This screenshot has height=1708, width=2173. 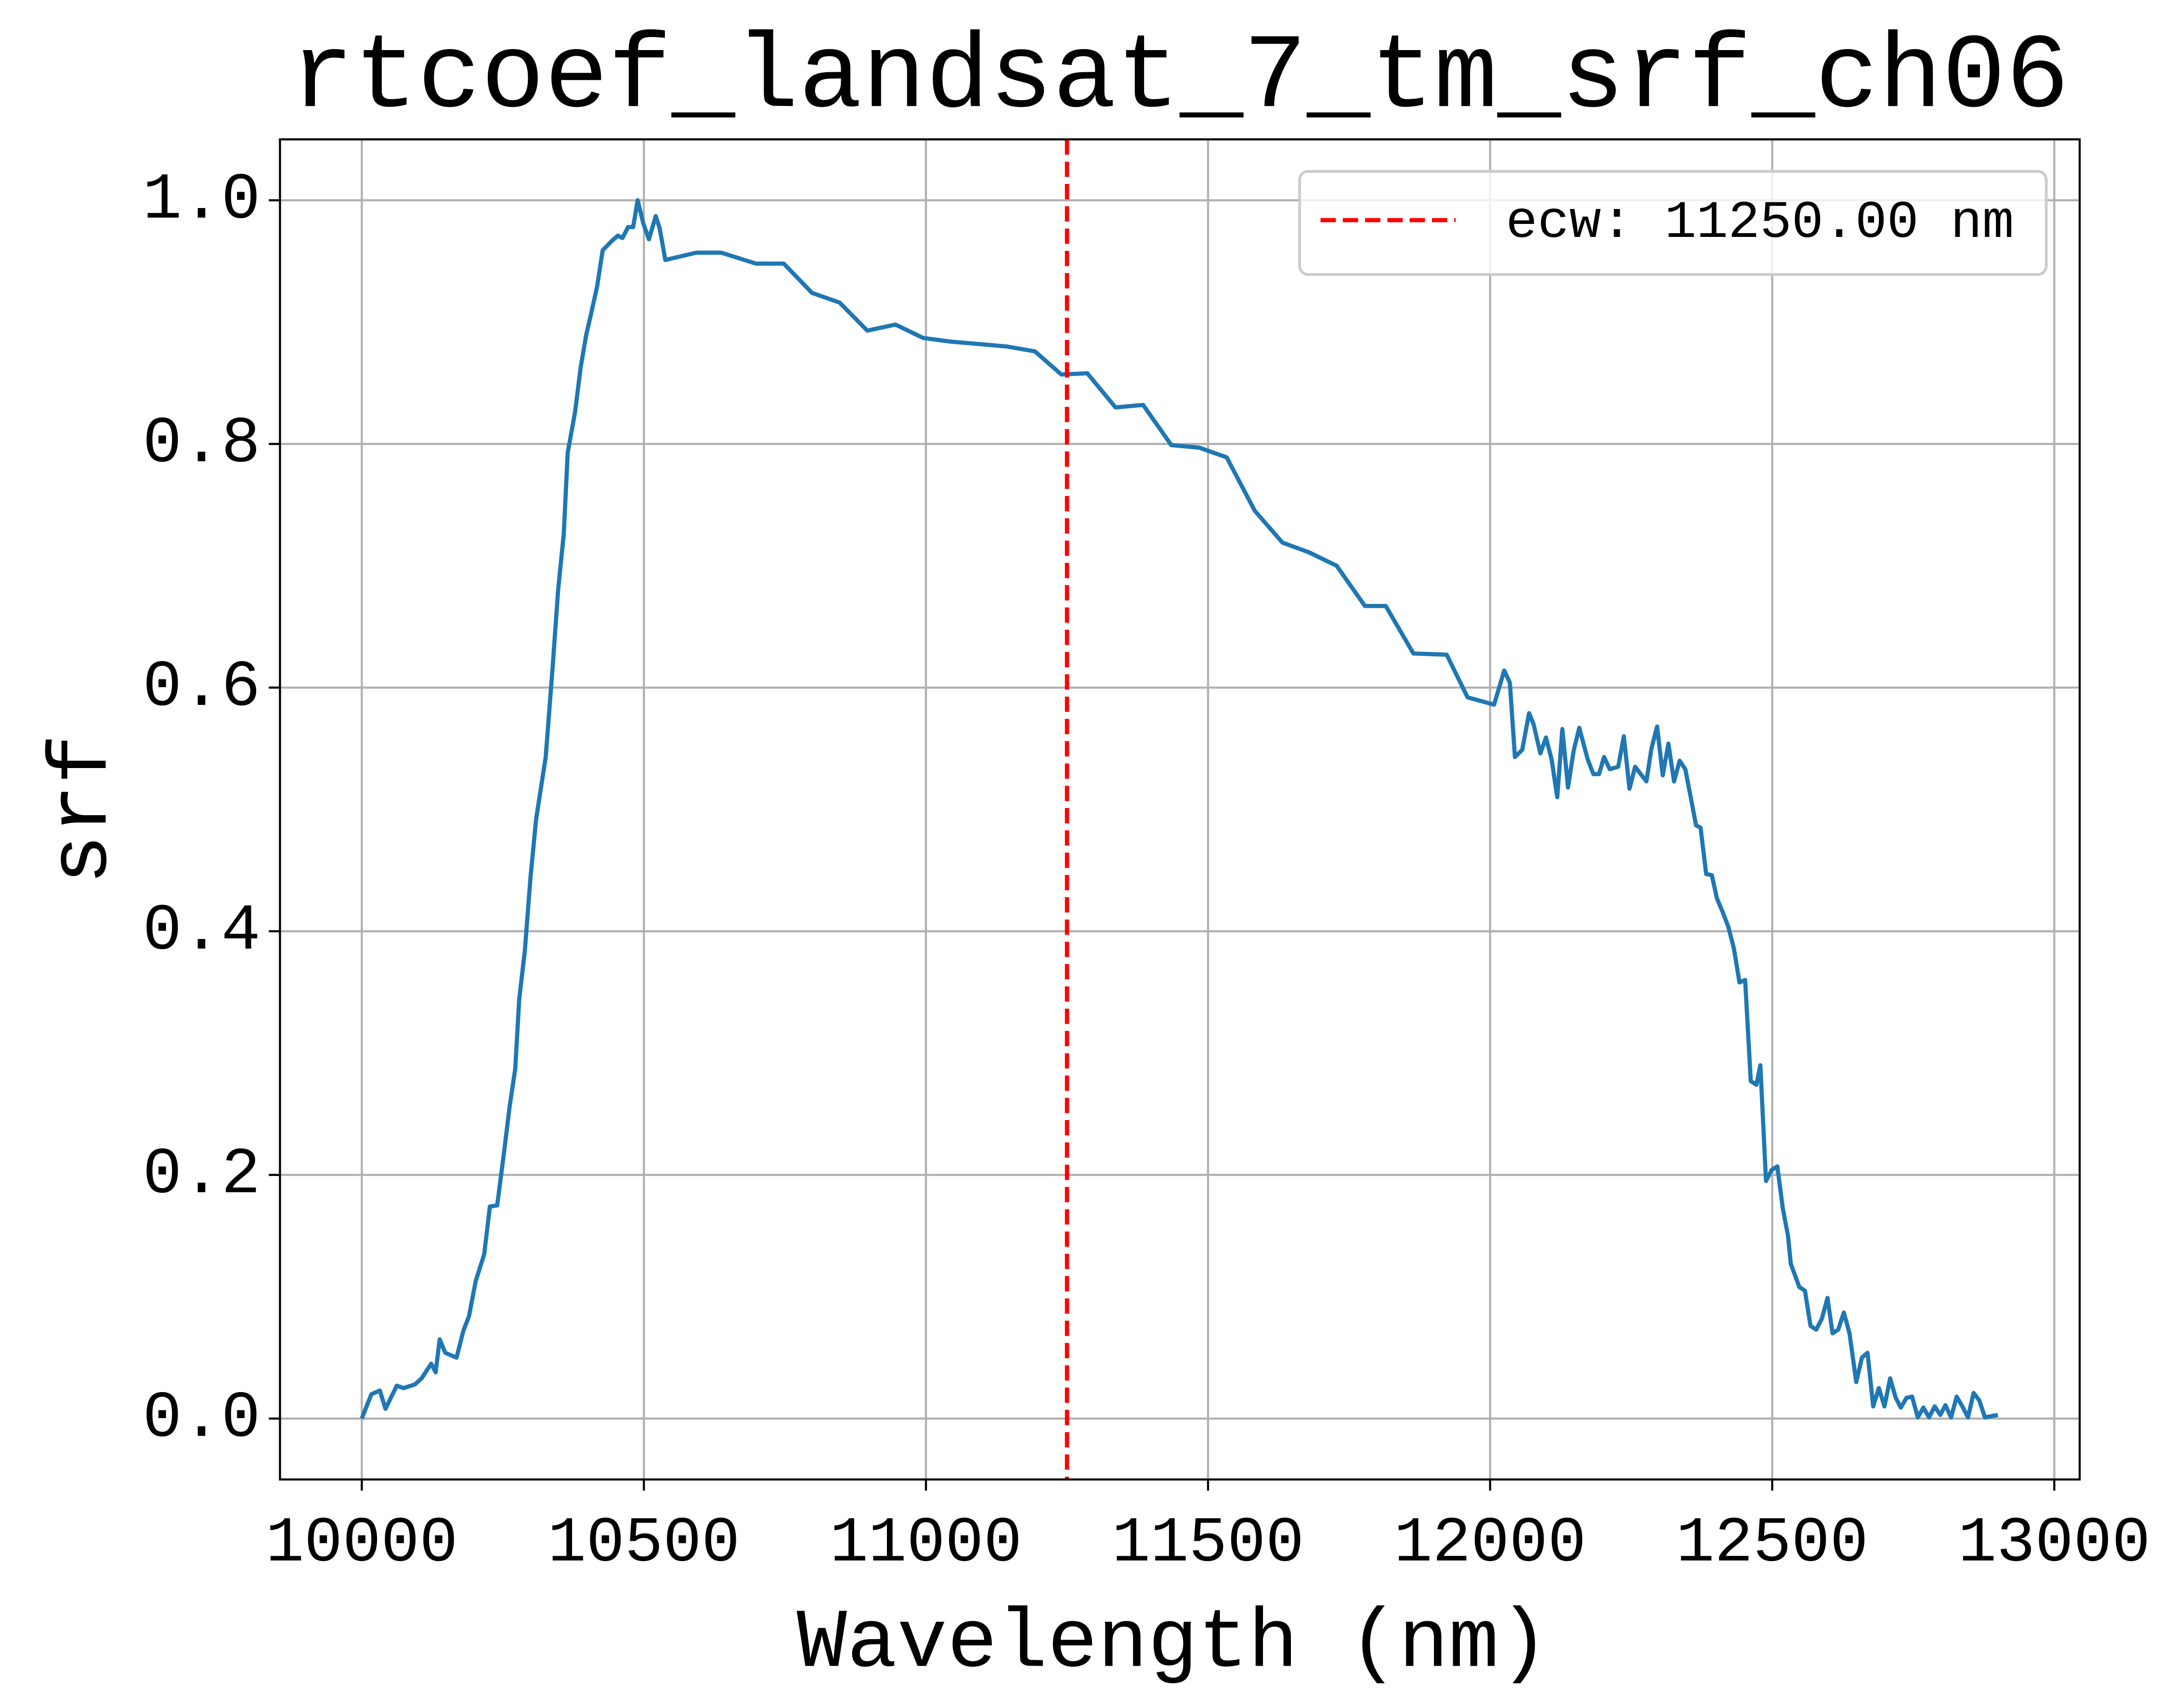 I want to click on x-tick-label: 13000, so click(x=2054, y=1543).